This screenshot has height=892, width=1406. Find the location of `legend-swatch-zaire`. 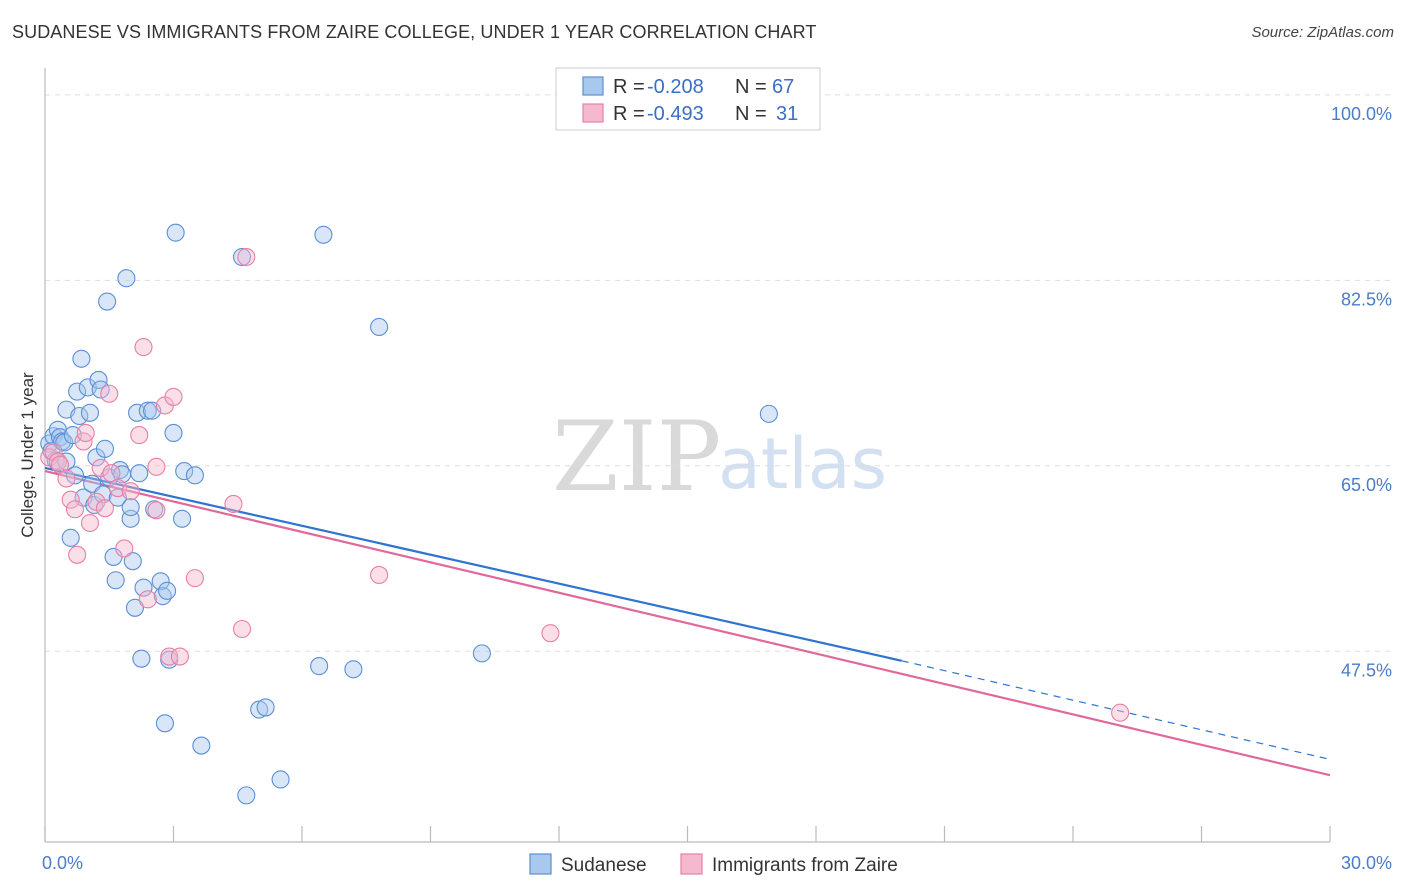

legend-swatch-zaire is located at coordinates (593, 113).